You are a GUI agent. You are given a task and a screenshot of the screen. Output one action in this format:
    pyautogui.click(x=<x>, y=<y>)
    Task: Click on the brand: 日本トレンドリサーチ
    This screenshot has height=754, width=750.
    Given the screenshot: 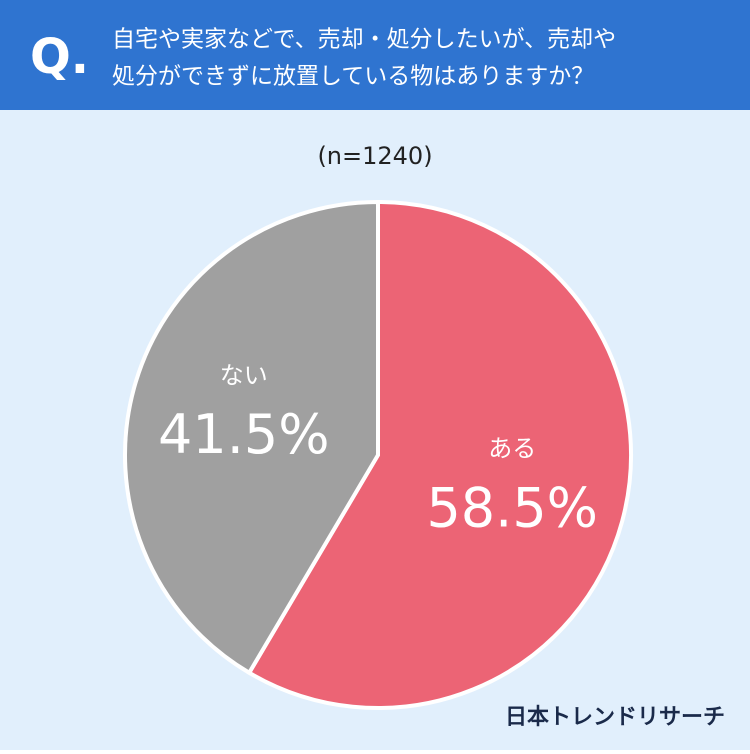 What is the action you would take?
    pyautogui.click(x=615, y=717)
    